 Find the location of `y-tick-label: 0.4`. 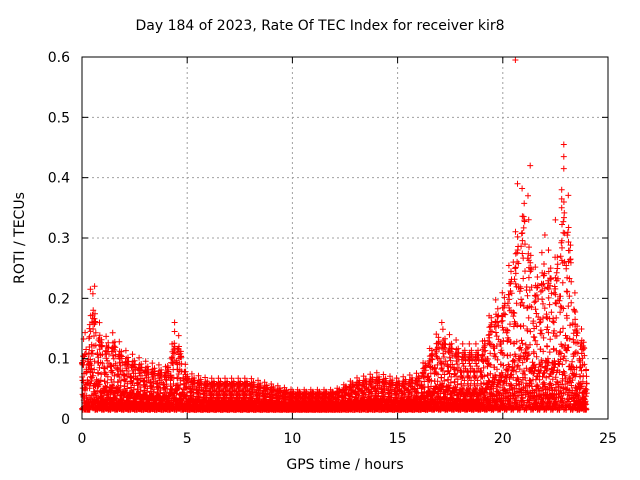

y-tick-label: 0.4 is located at coordinates (59, 179).